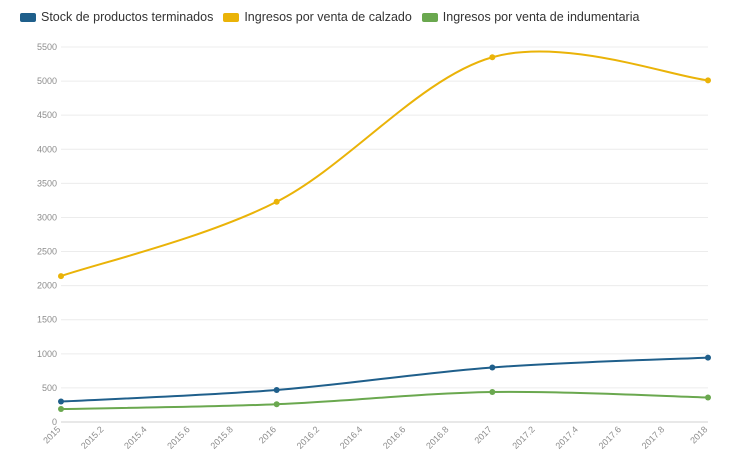 Image resolution: width=740 pixels, height=462 pixels. I want to click on legend-swatch-indumentaria, so click(429, 17).